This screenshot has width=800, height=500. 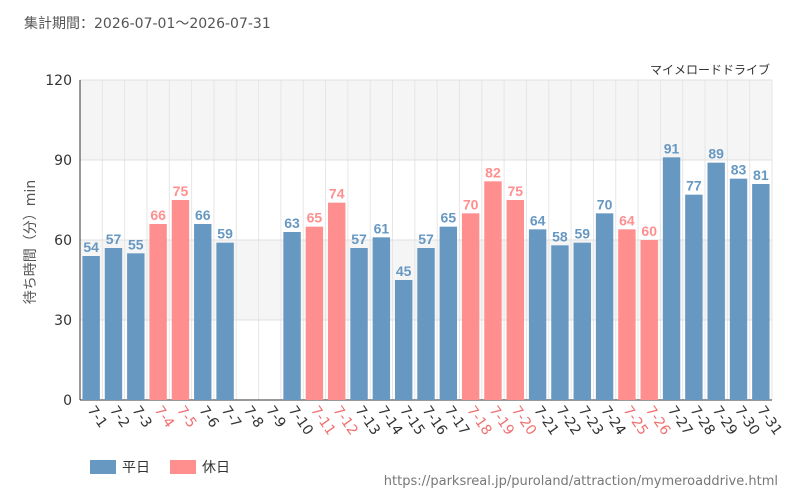 I want to click on legend-swatch-holiday, so click(x=183, y=467).